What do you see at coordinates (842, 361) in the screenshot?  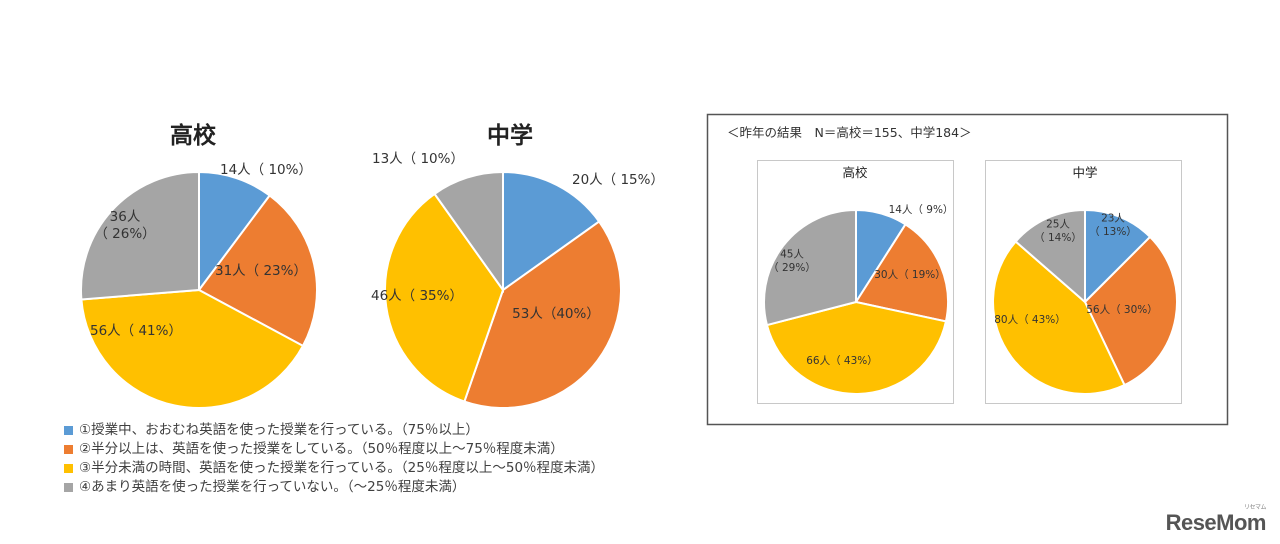 I see `data-label: 66人（ 43%）` at bounding box center [842, 361].